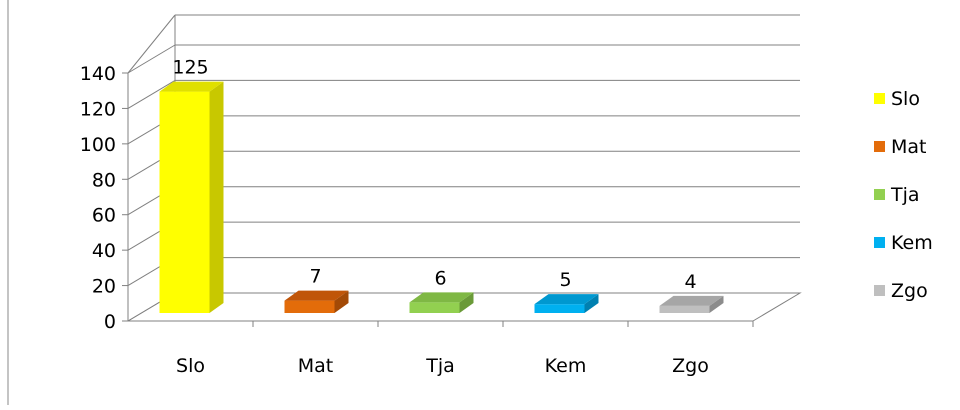 This screenshot has width=960, height=410. Describe the element at coordinates (441, 297) in the screenshot. I see `bar-top-tja` at that location.